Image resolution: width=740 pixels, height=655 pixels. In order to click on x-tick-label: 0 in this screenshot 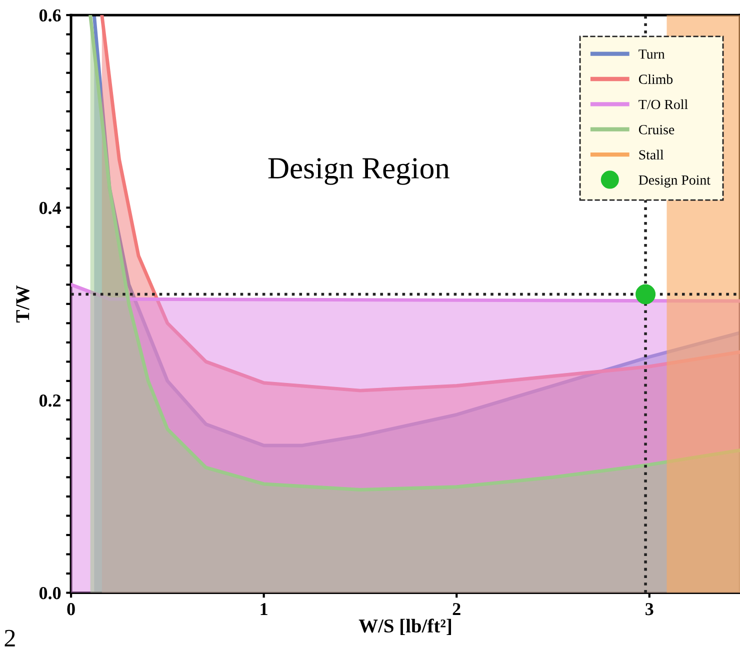, I will do `click(71, 609)`.